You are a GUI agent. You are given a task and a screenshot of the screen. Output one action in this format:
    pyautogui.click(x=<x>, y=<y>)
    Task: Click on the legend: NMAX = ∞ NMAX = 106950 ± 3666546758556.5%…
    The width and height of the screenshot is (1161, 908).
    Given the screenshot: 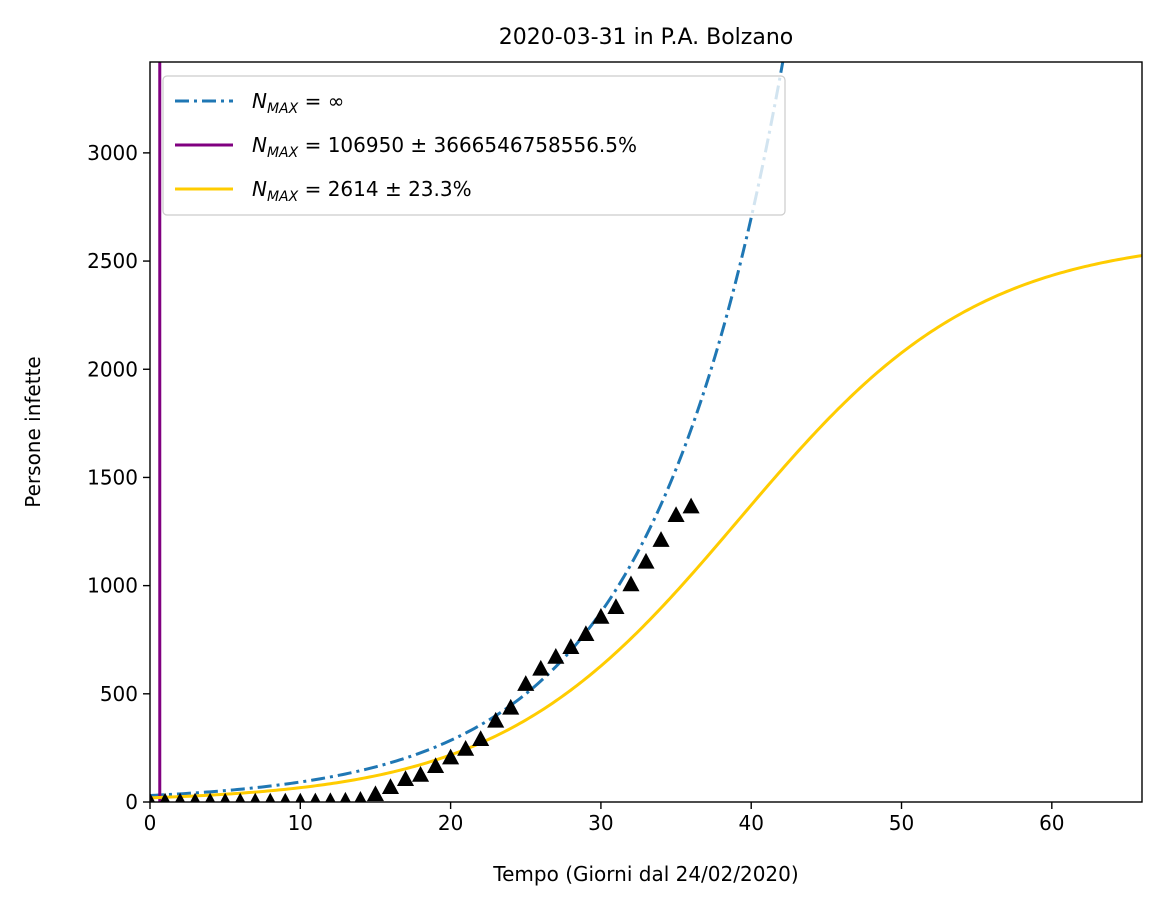 What is the action you would take?
    pyautogui.click(x=474, y=145)
    